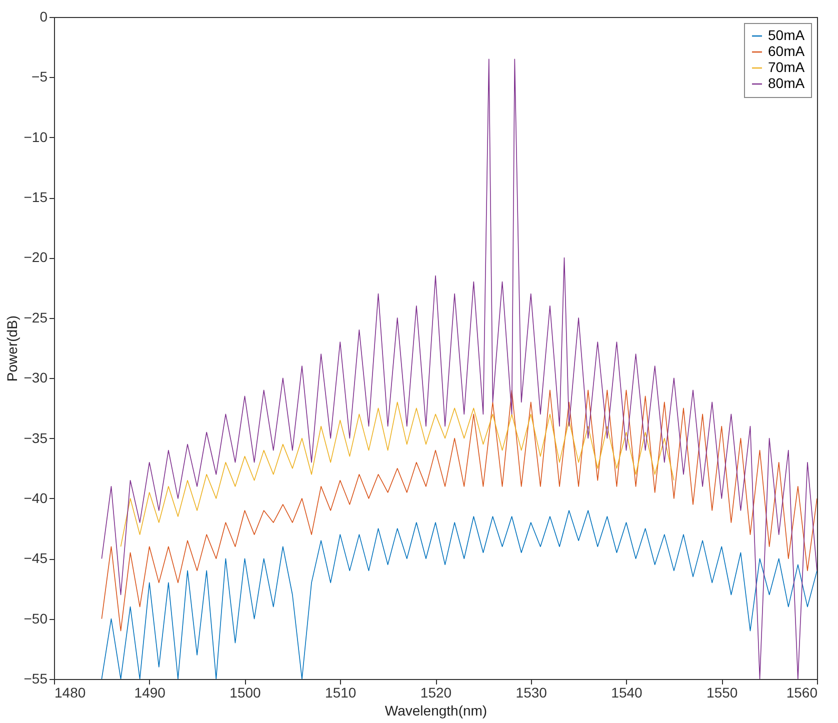 The height and width of the screenshot is (723, 838). I want to click on y-tick-label: −20, so click(36, 257).